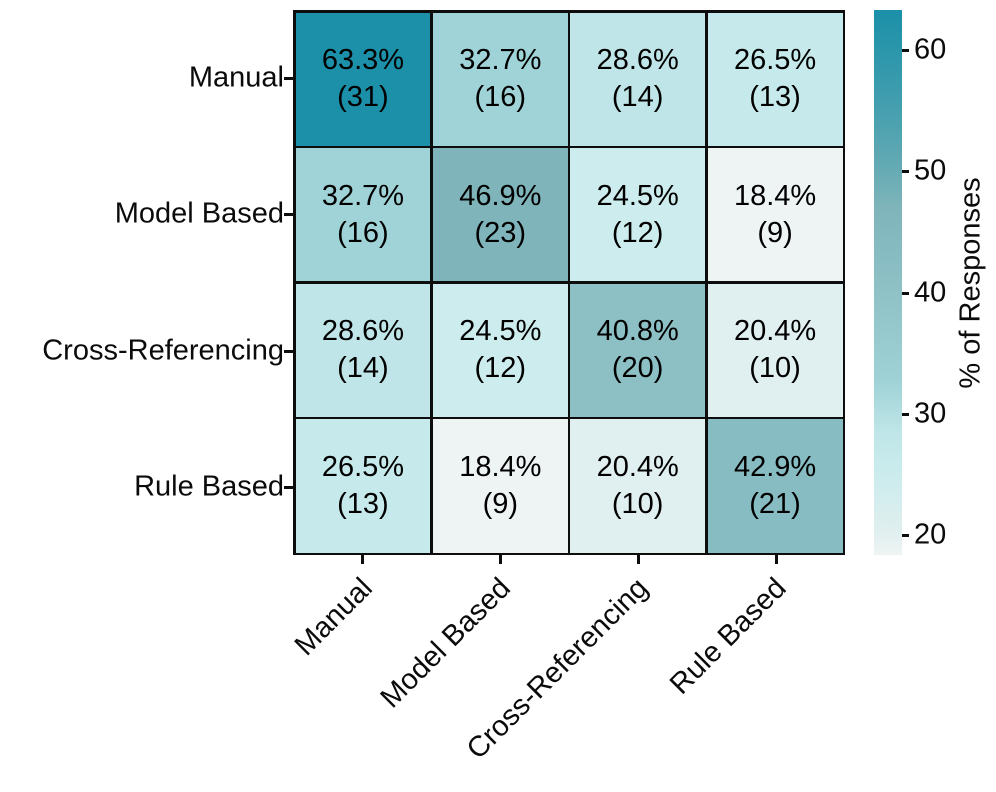 The height and width of the screenshot is (792, 996). I want to click on heatmap-cell-manual-manual: 63.3% (31), so click(363, 79).